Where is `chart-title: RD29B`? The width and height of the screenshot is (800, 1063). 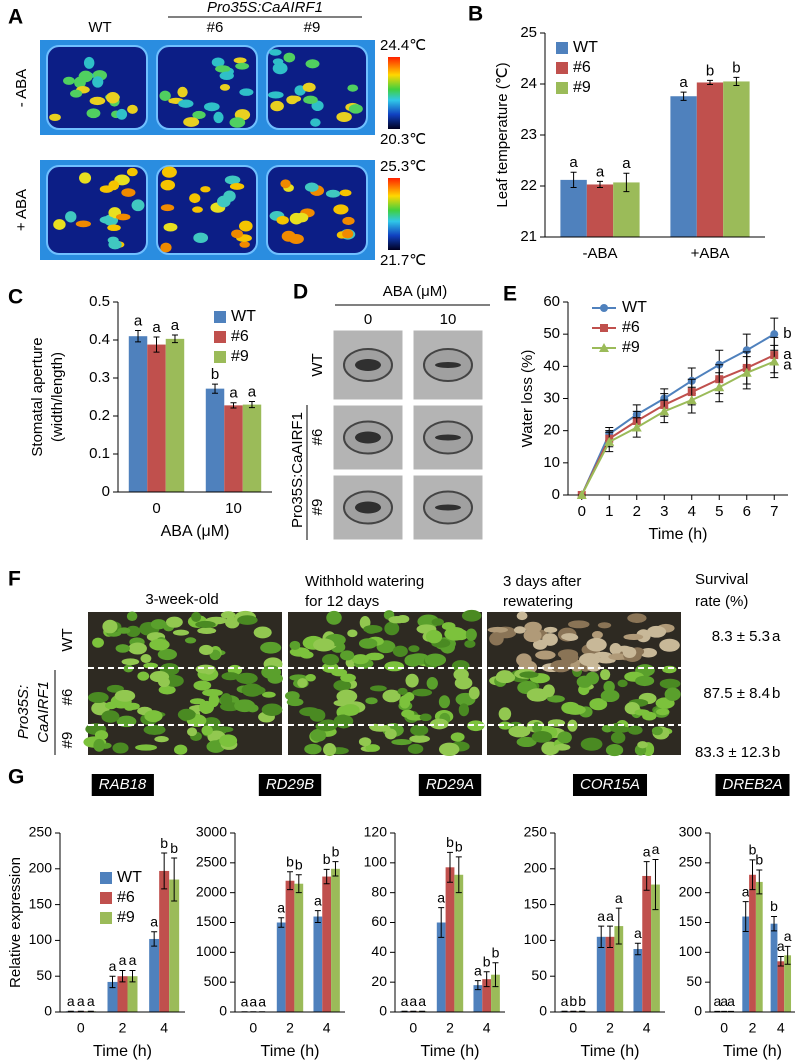
chart-title: RD29B is located at coordinates (290, 784).